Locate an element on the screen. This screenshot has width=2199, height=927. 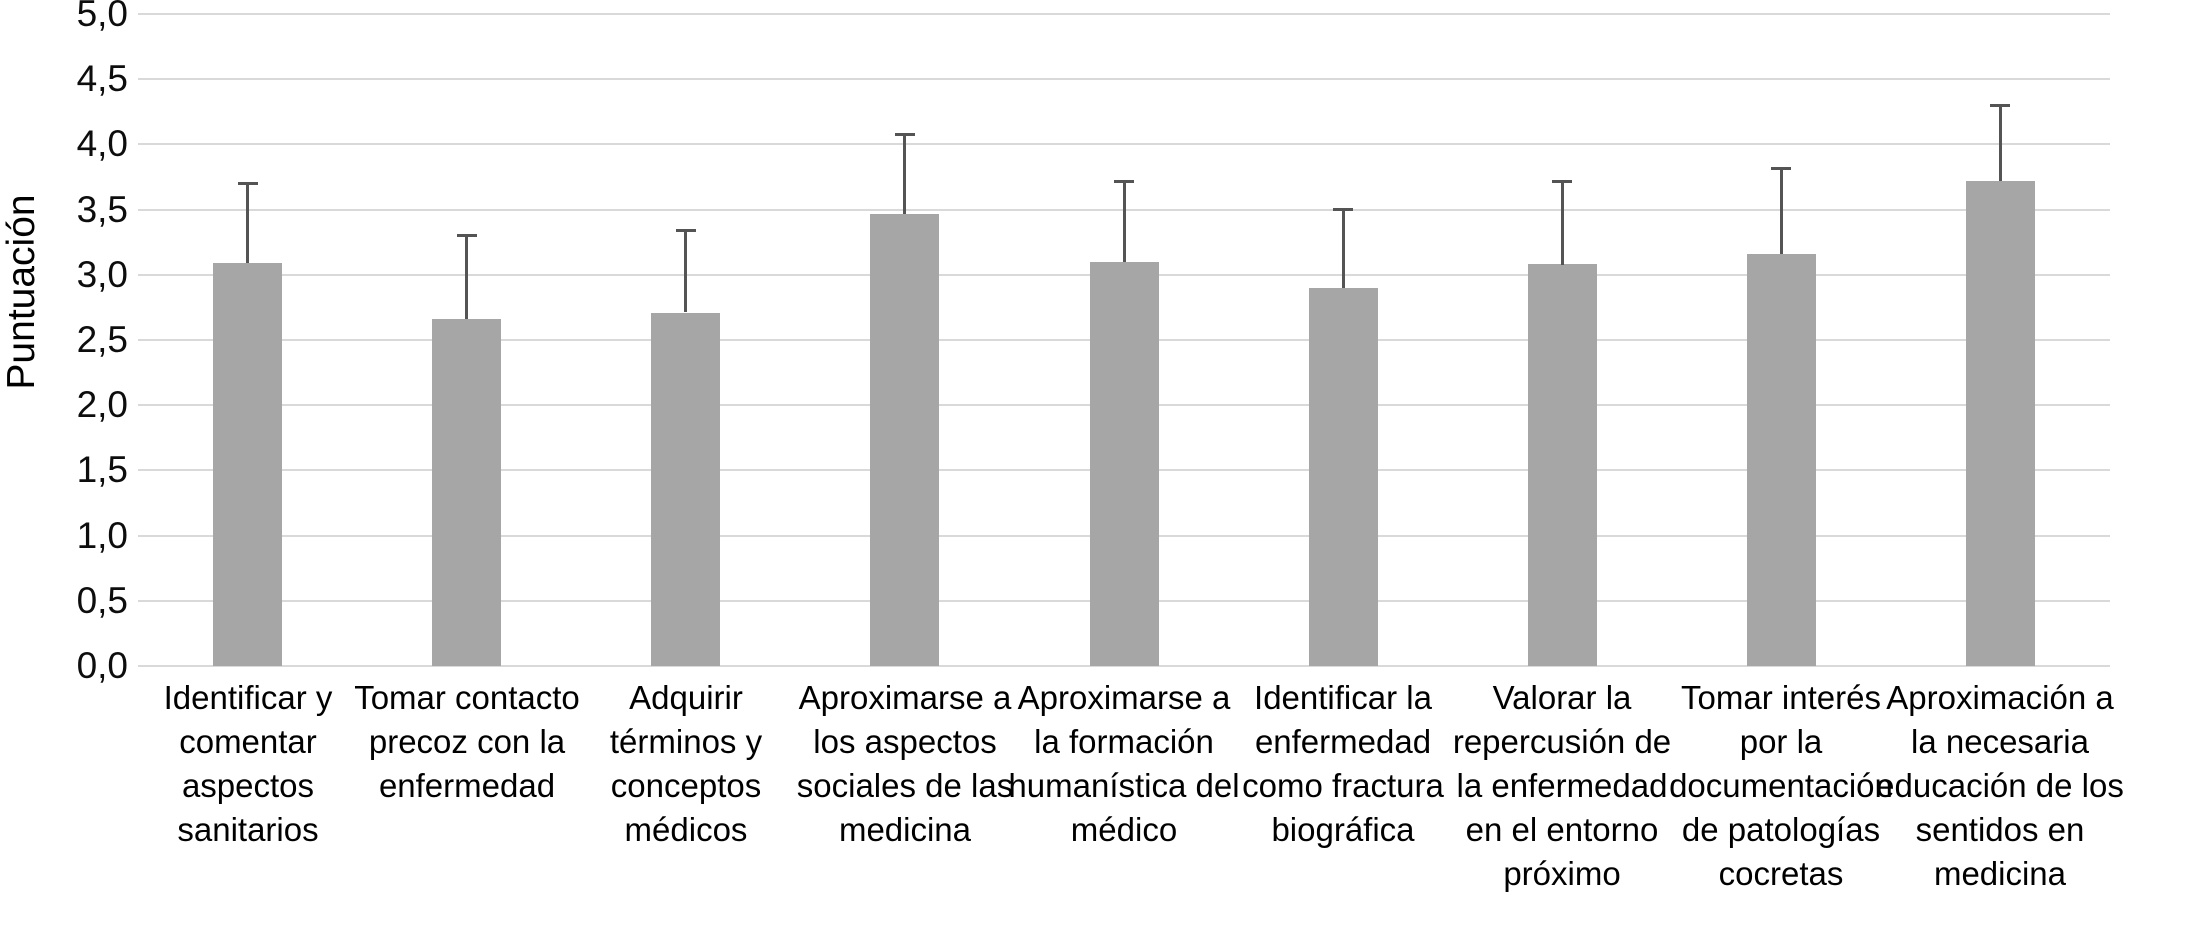
x-axis-label: Tomar contacto precoz con la enfermedad is located at coordinates (467, 741).